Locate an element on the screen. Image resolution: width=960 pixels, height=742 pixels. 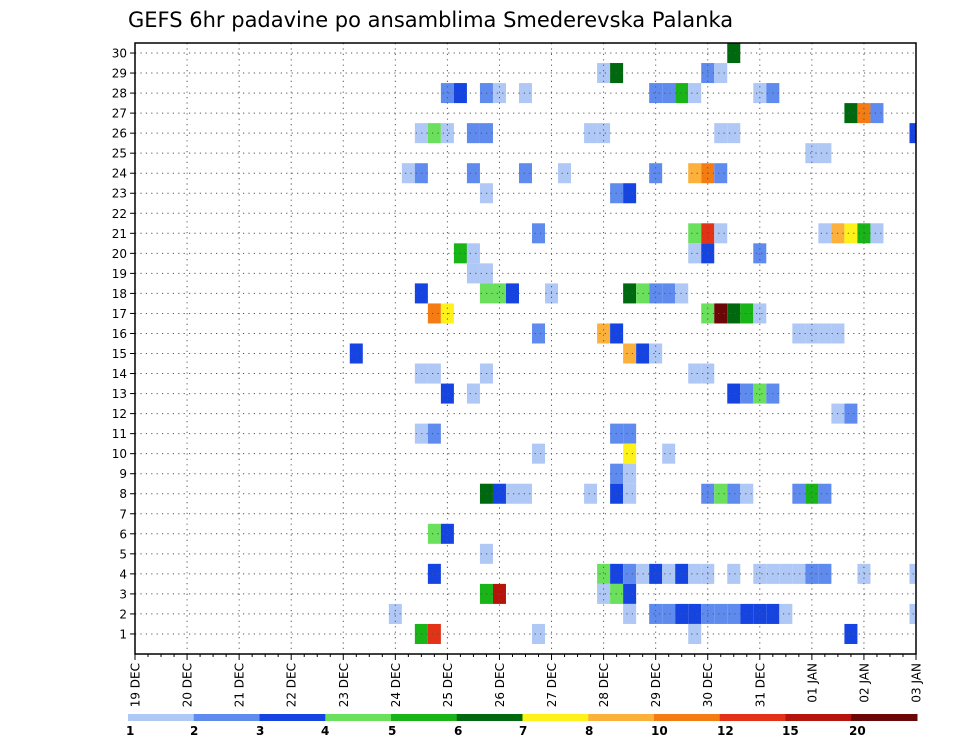
y-tick-label: 7 is located at coordinates (123, 514).